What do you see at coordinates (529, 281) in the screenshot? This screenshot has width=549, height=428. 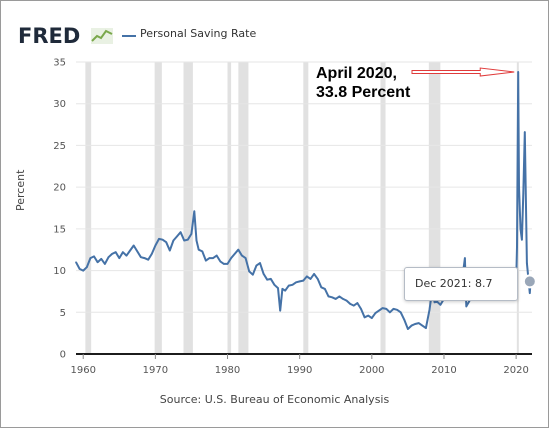 I see `tooltip-marker` at bounding box center [529, 281].